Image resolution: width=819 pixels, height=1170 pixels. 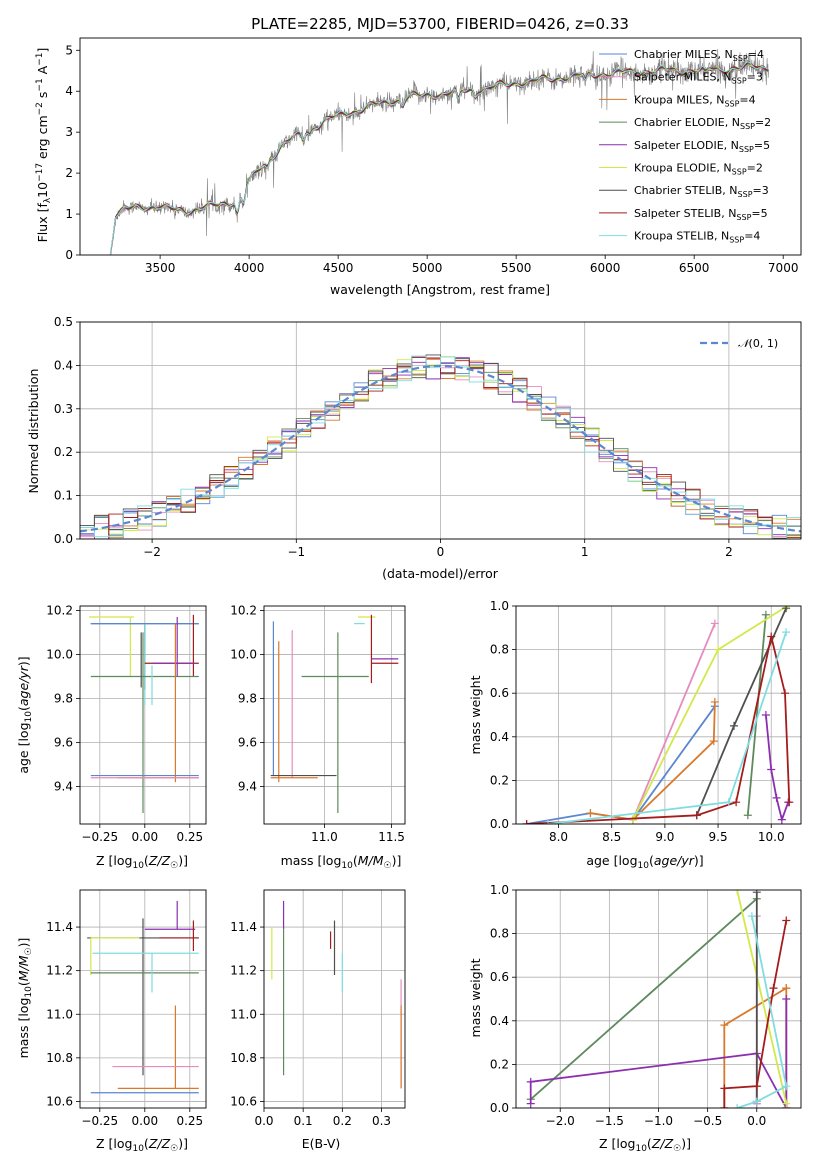 What do you see at coordinates (243, 971) in the screenshot?
I see `mass-vs-ebv-ytick-label-3: 11.2` at bounding box center [243, 971].